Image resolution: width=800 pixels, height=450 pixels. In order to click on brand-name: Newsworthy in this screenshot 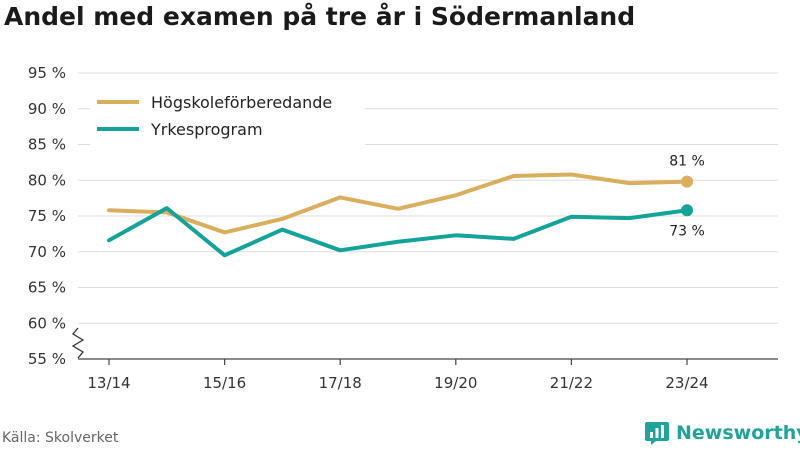, I will do `click(738, 433)`.